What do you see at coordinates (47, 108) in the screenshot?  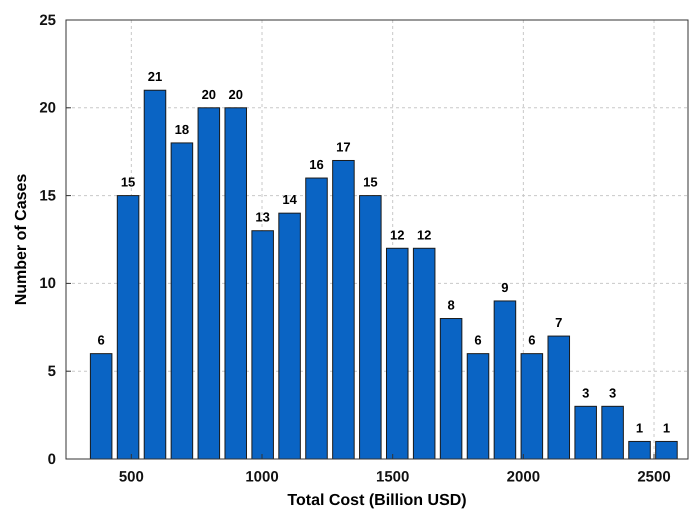 I see `y-tick-label: 20` at bounding box center [47, 108].